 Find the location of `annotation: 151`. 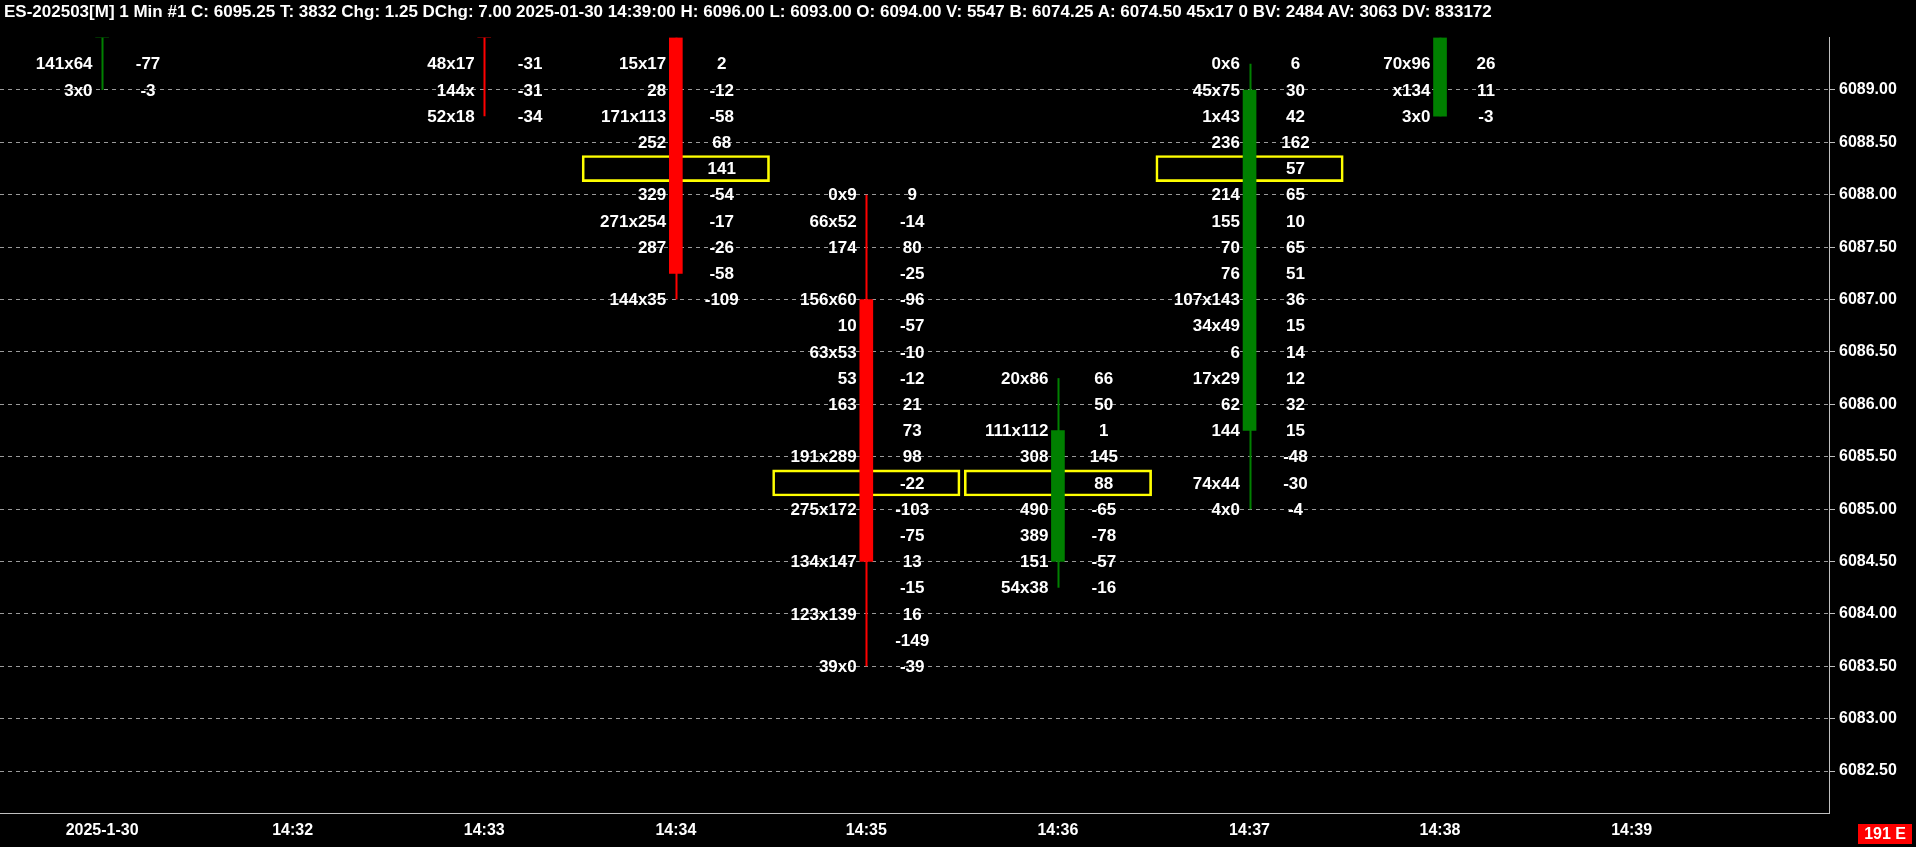

annotation: 151 is located at coordinates (1034, 562).